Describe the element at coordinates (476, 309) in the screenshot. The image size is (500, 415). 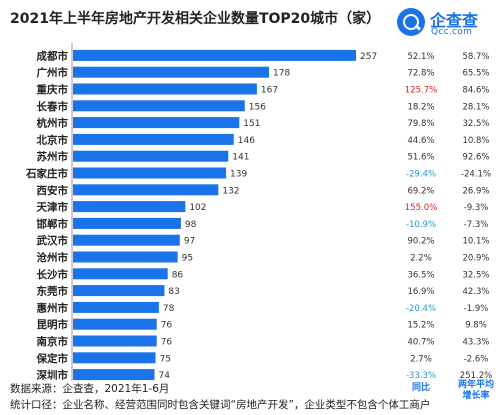
I see `avg-growth-label: -1.9%` at that location.